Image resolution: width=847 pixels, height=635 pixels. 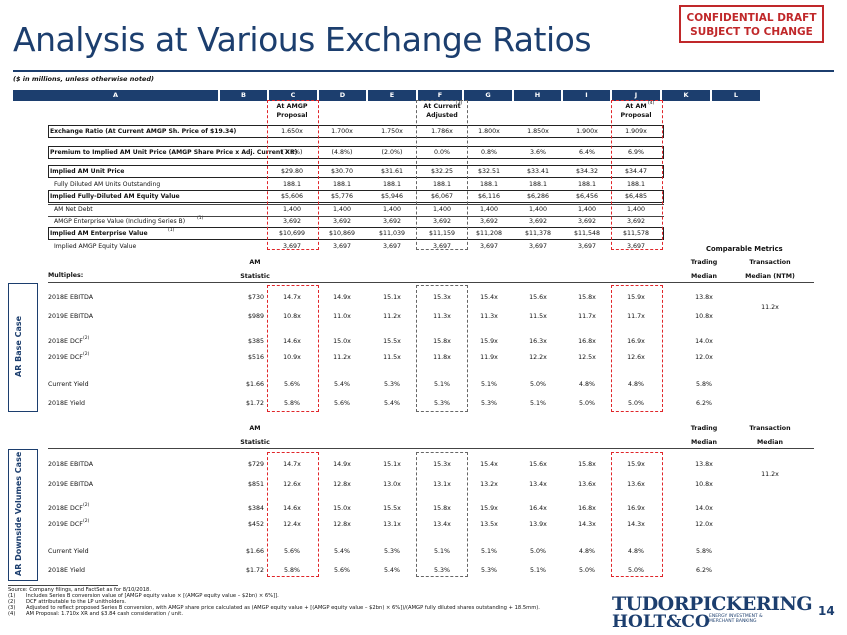 I want to click on trading-head-2: Median, so click(x=704, y=276).